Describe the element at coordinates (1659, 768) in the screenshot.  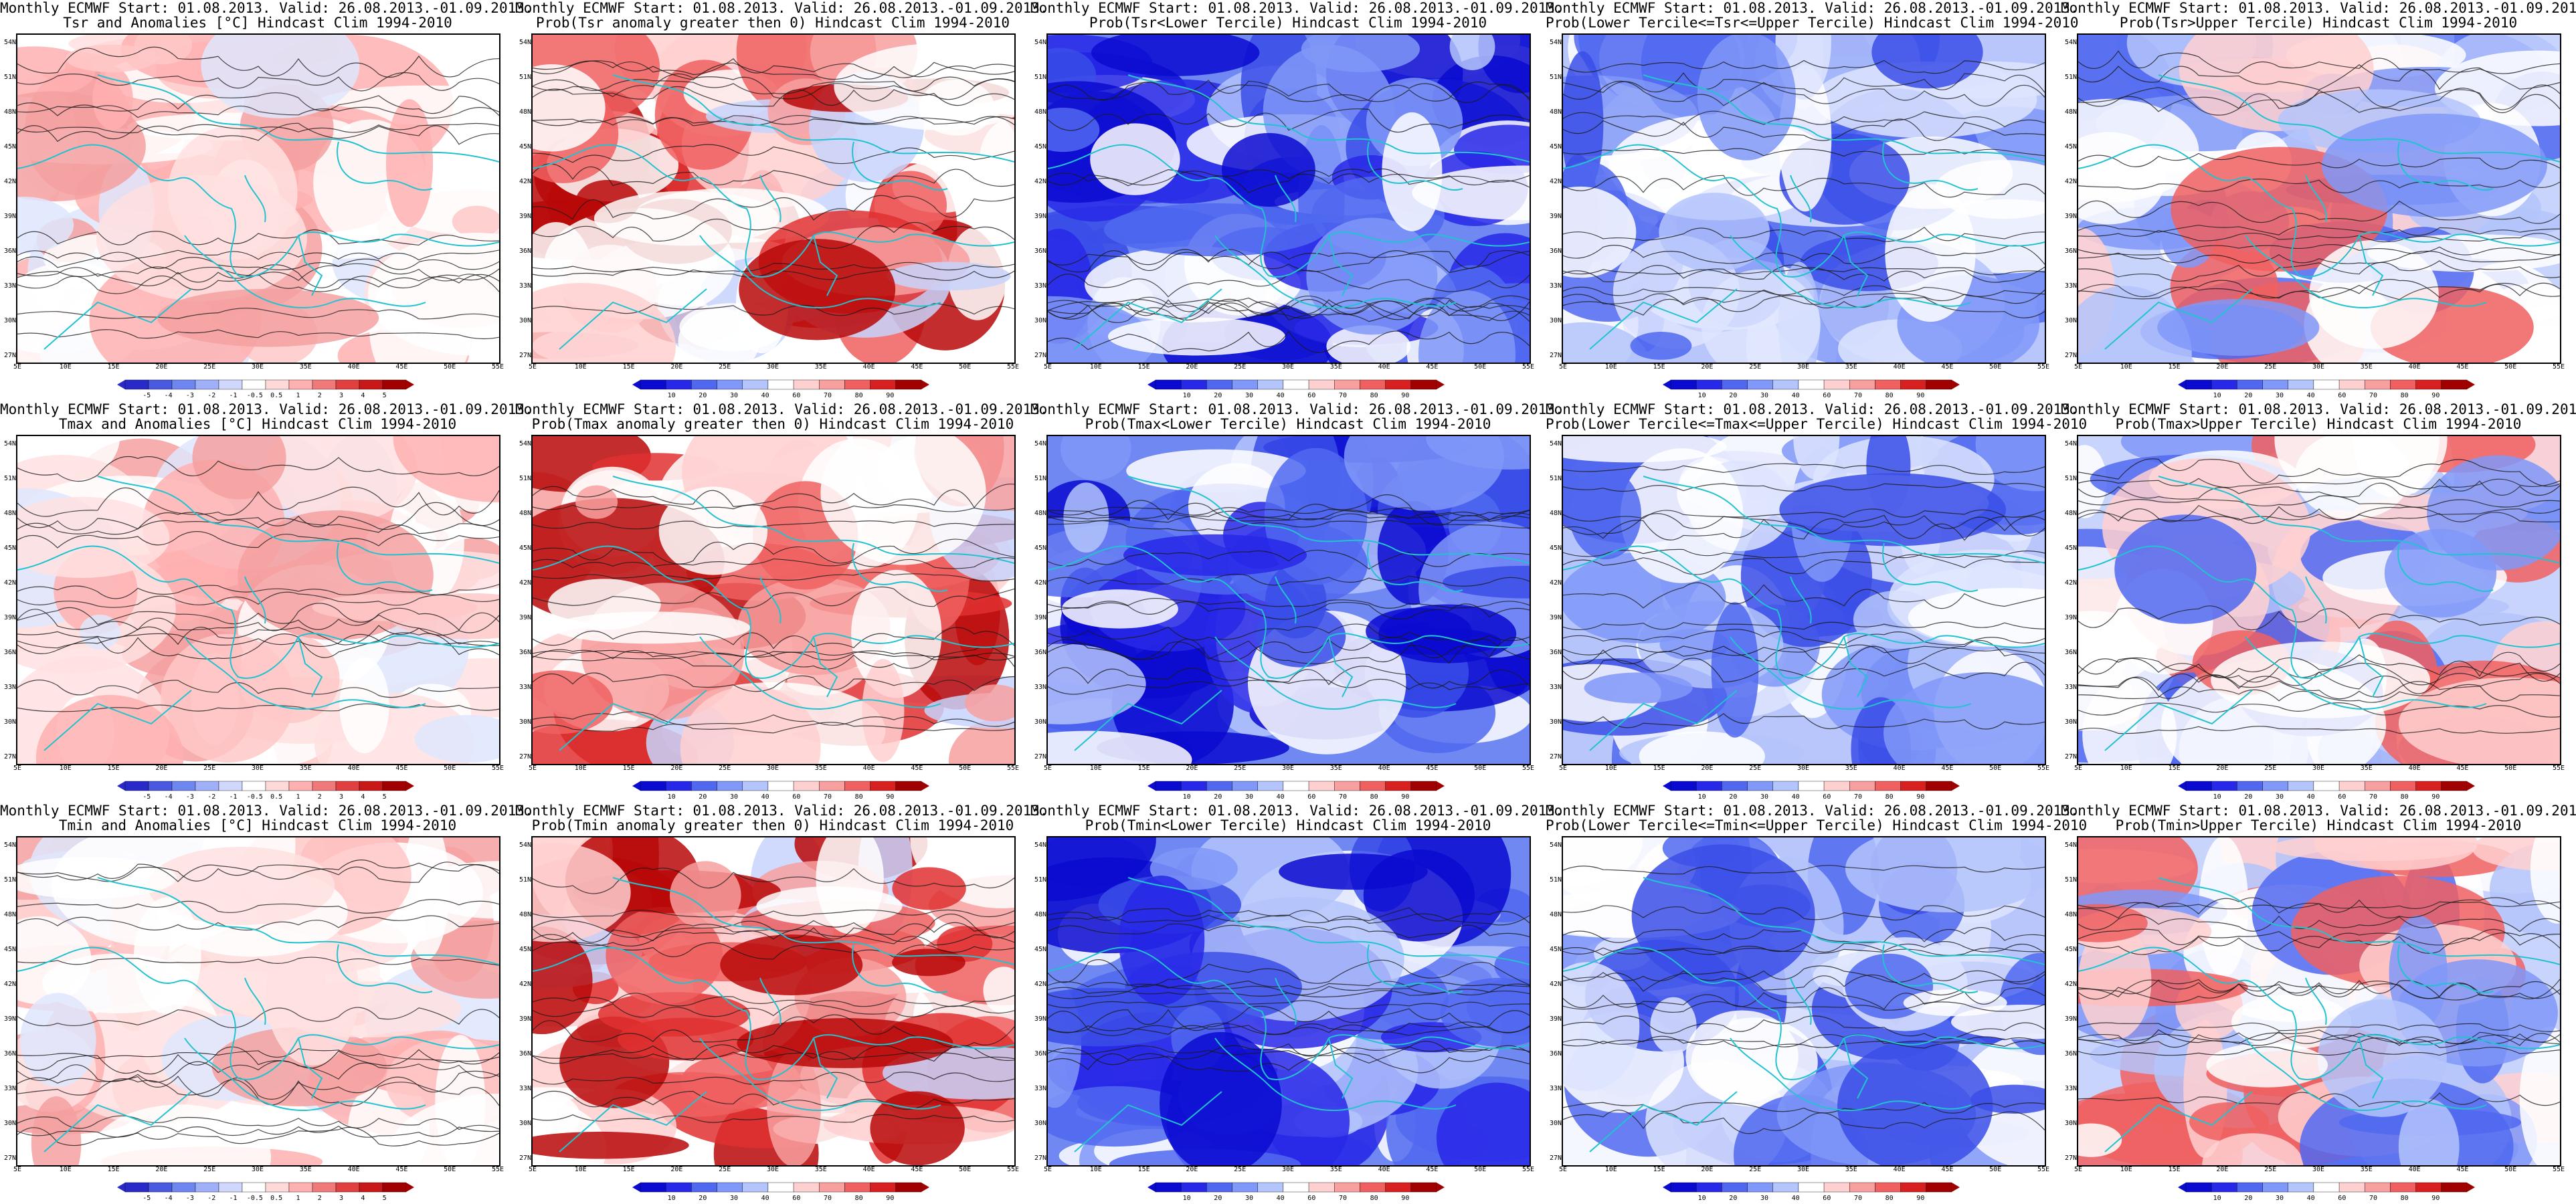
I see `lon-tick-label: 15E` at that location.